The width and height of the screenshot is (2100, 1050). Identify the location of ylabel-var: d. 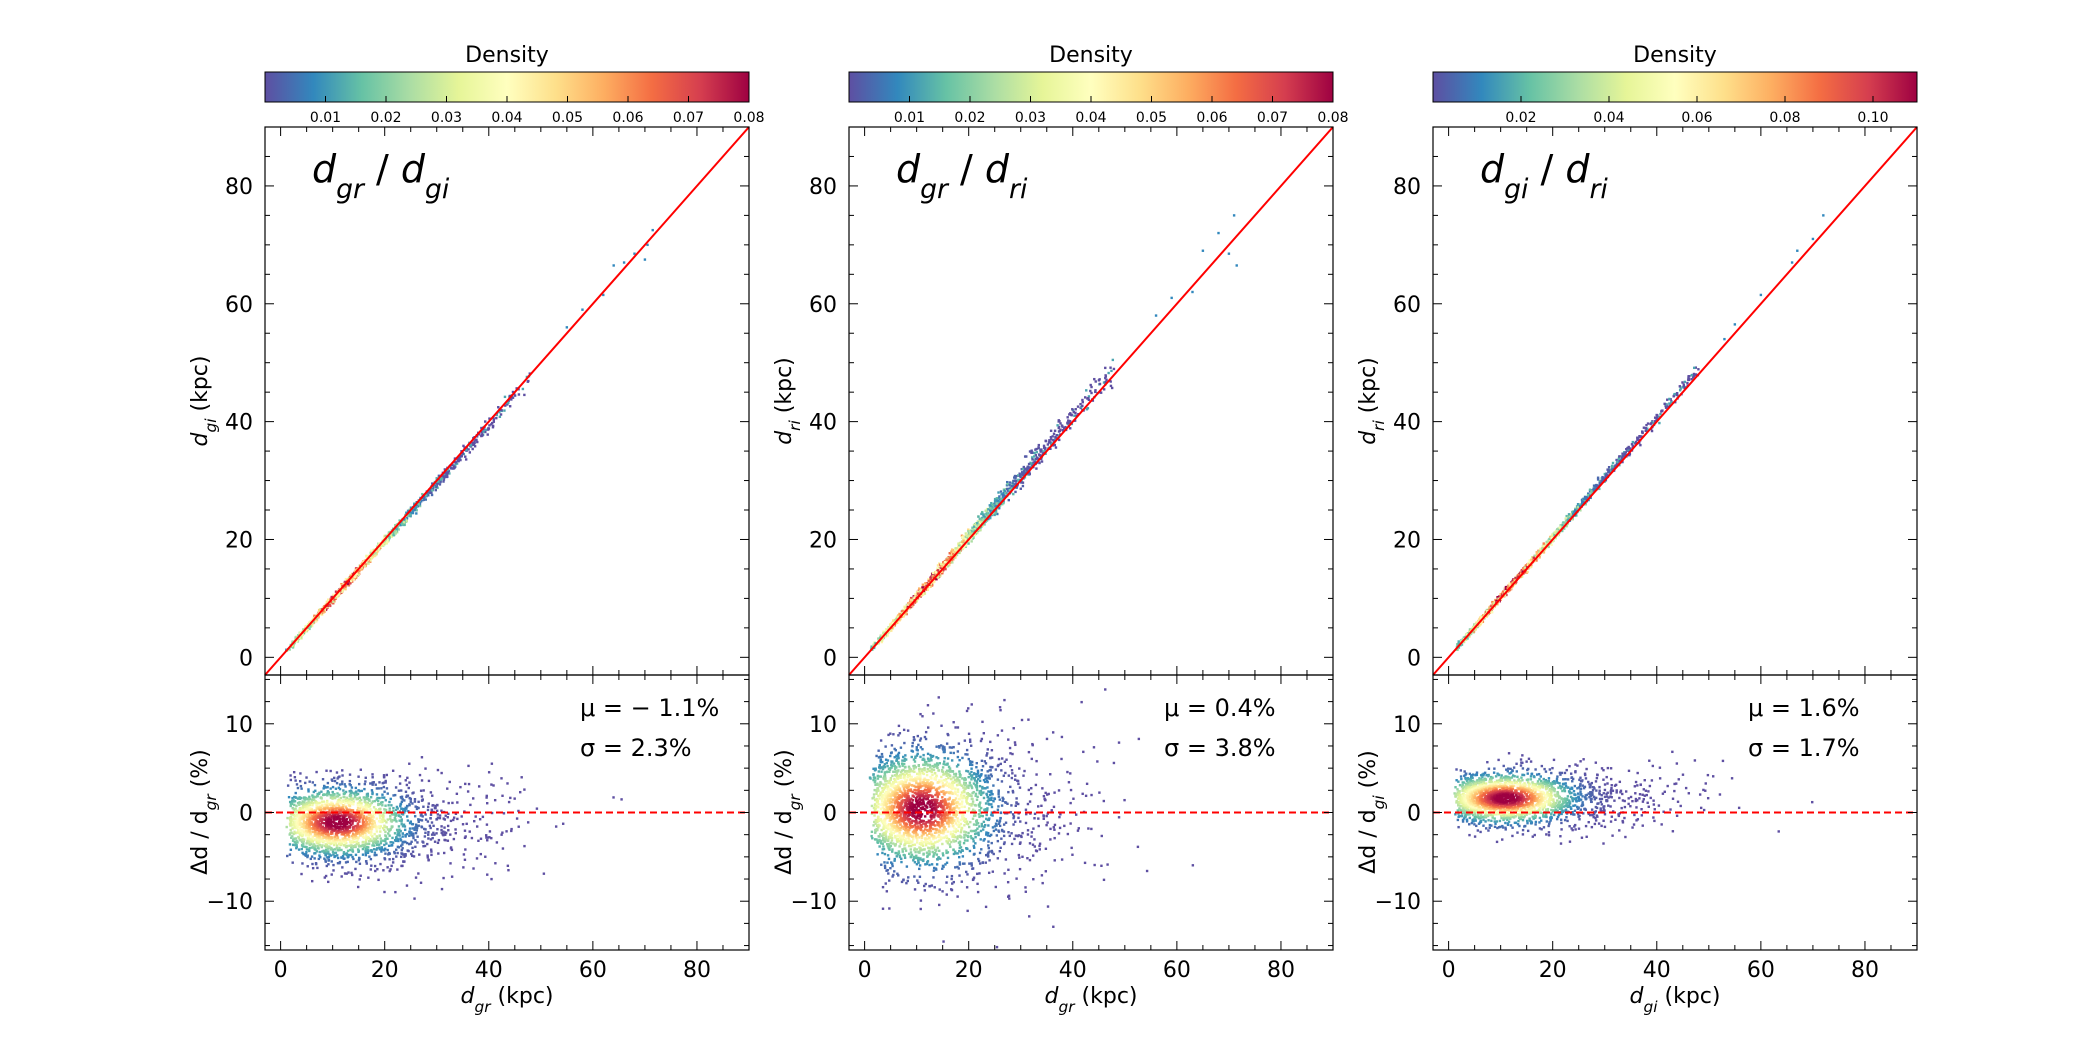
(200, 438).